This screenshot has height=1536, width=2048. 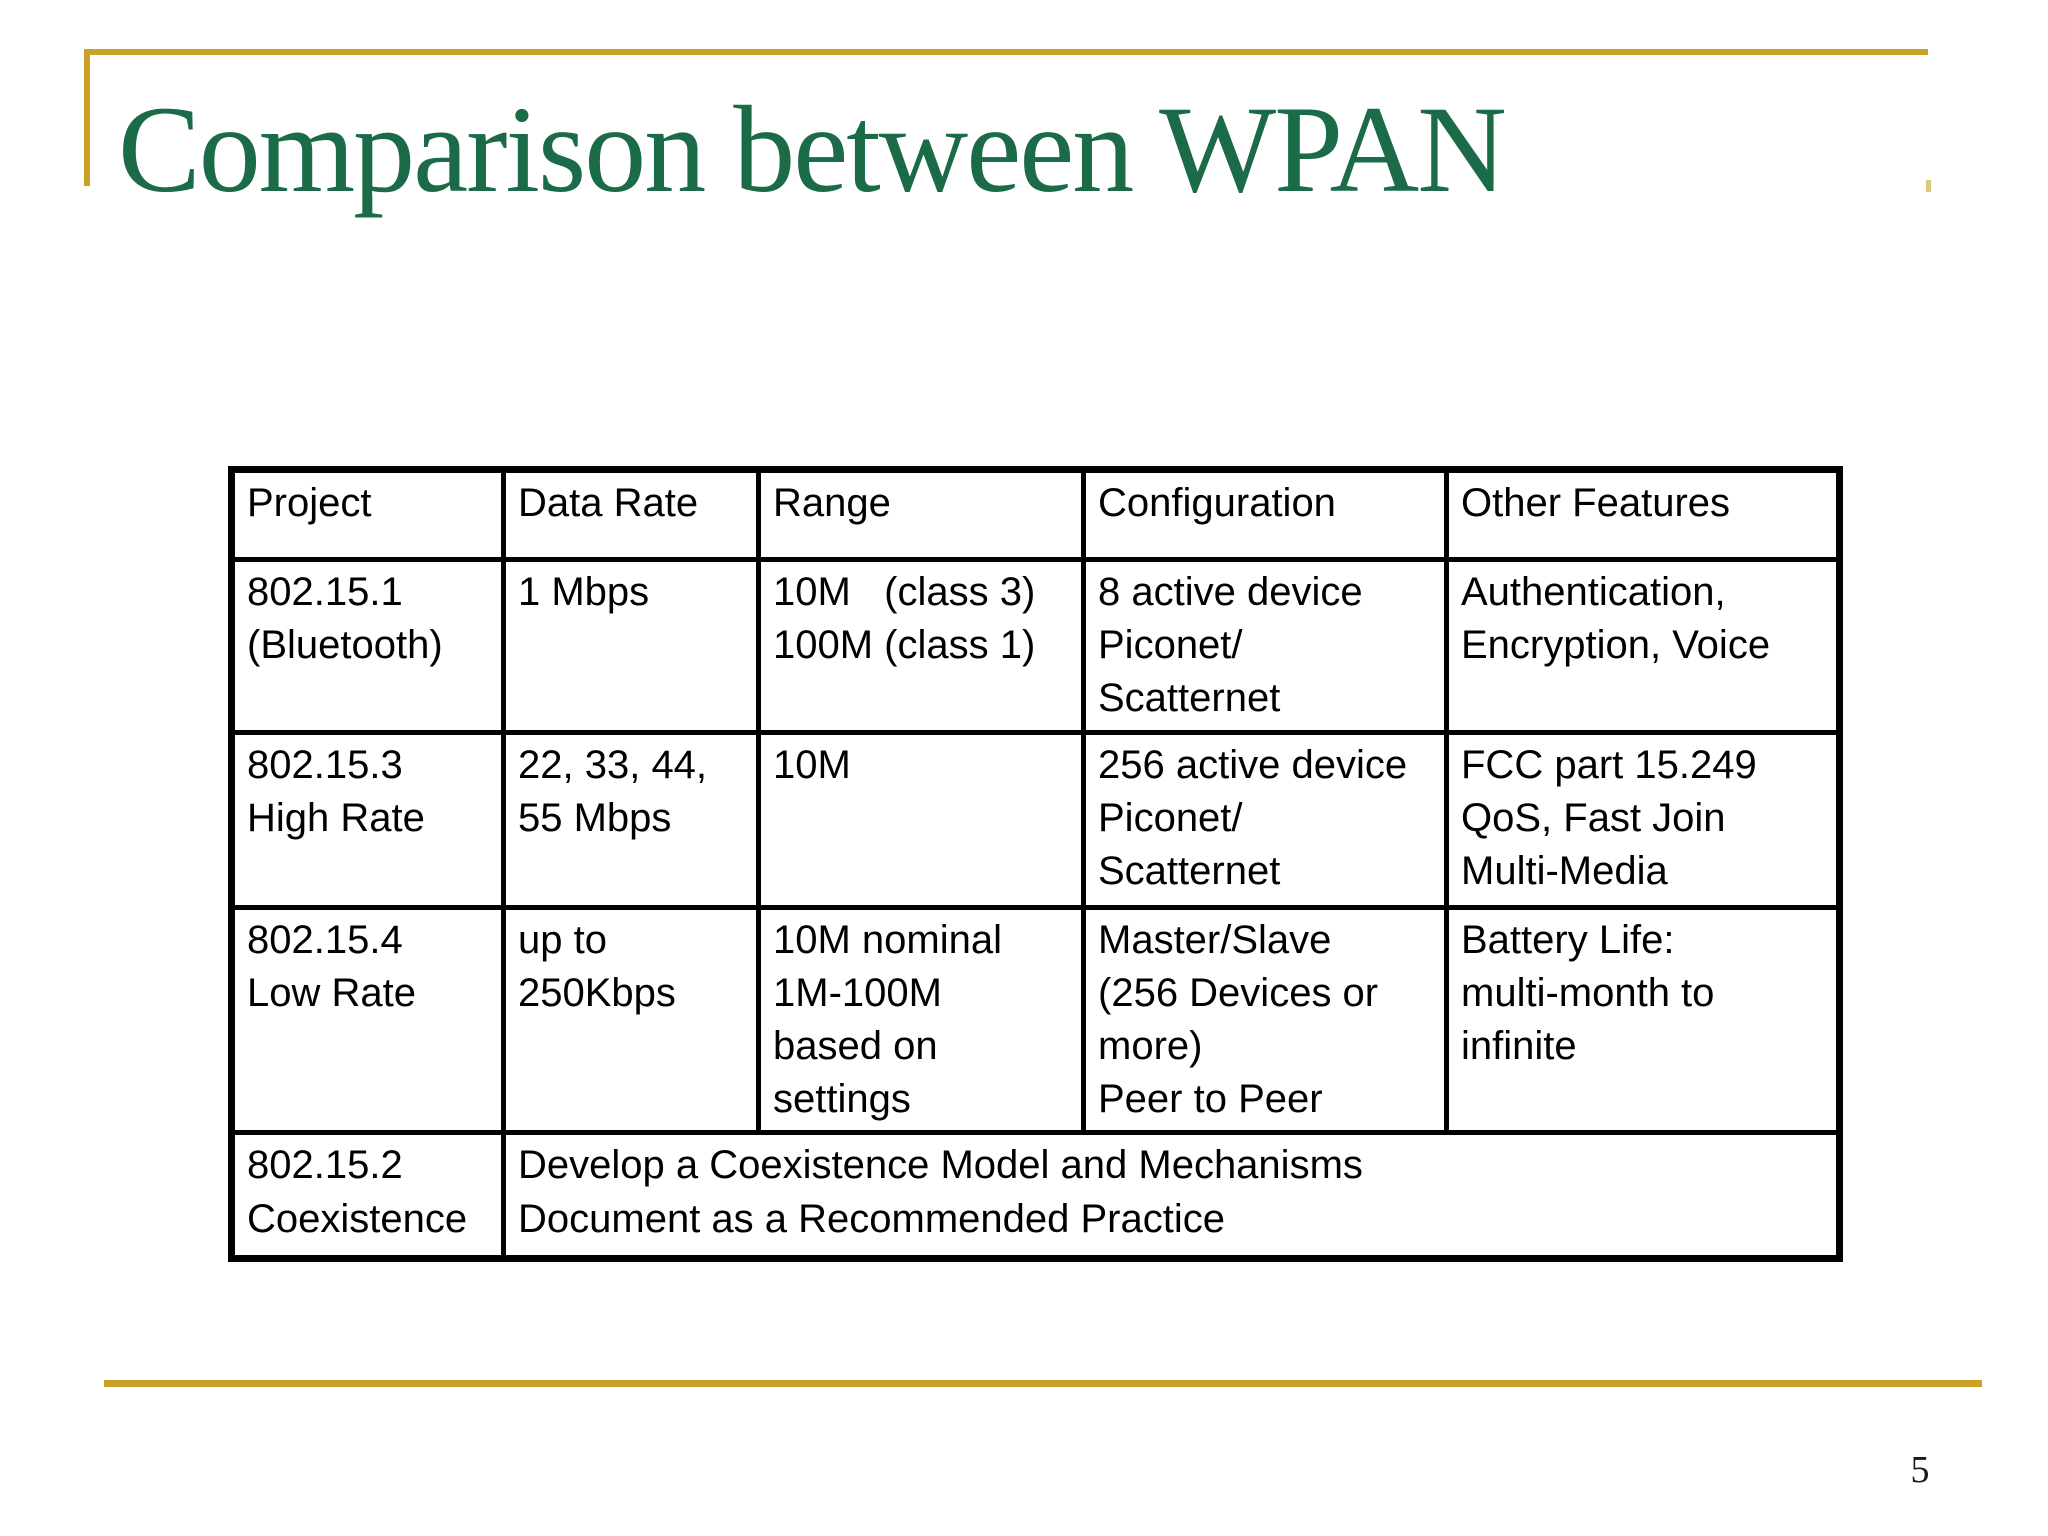 I want to click on cell-range-802-15-3: 10M, so click(x=921, y=819).